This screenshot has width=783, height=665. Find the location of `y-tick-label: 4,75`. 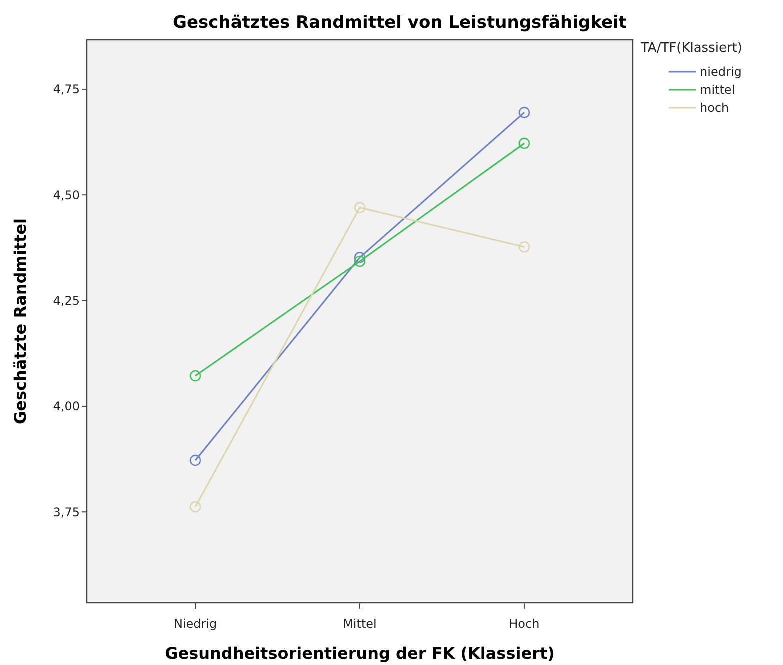

y-tick-label: 4,75 is located at coordinates (66, 89).